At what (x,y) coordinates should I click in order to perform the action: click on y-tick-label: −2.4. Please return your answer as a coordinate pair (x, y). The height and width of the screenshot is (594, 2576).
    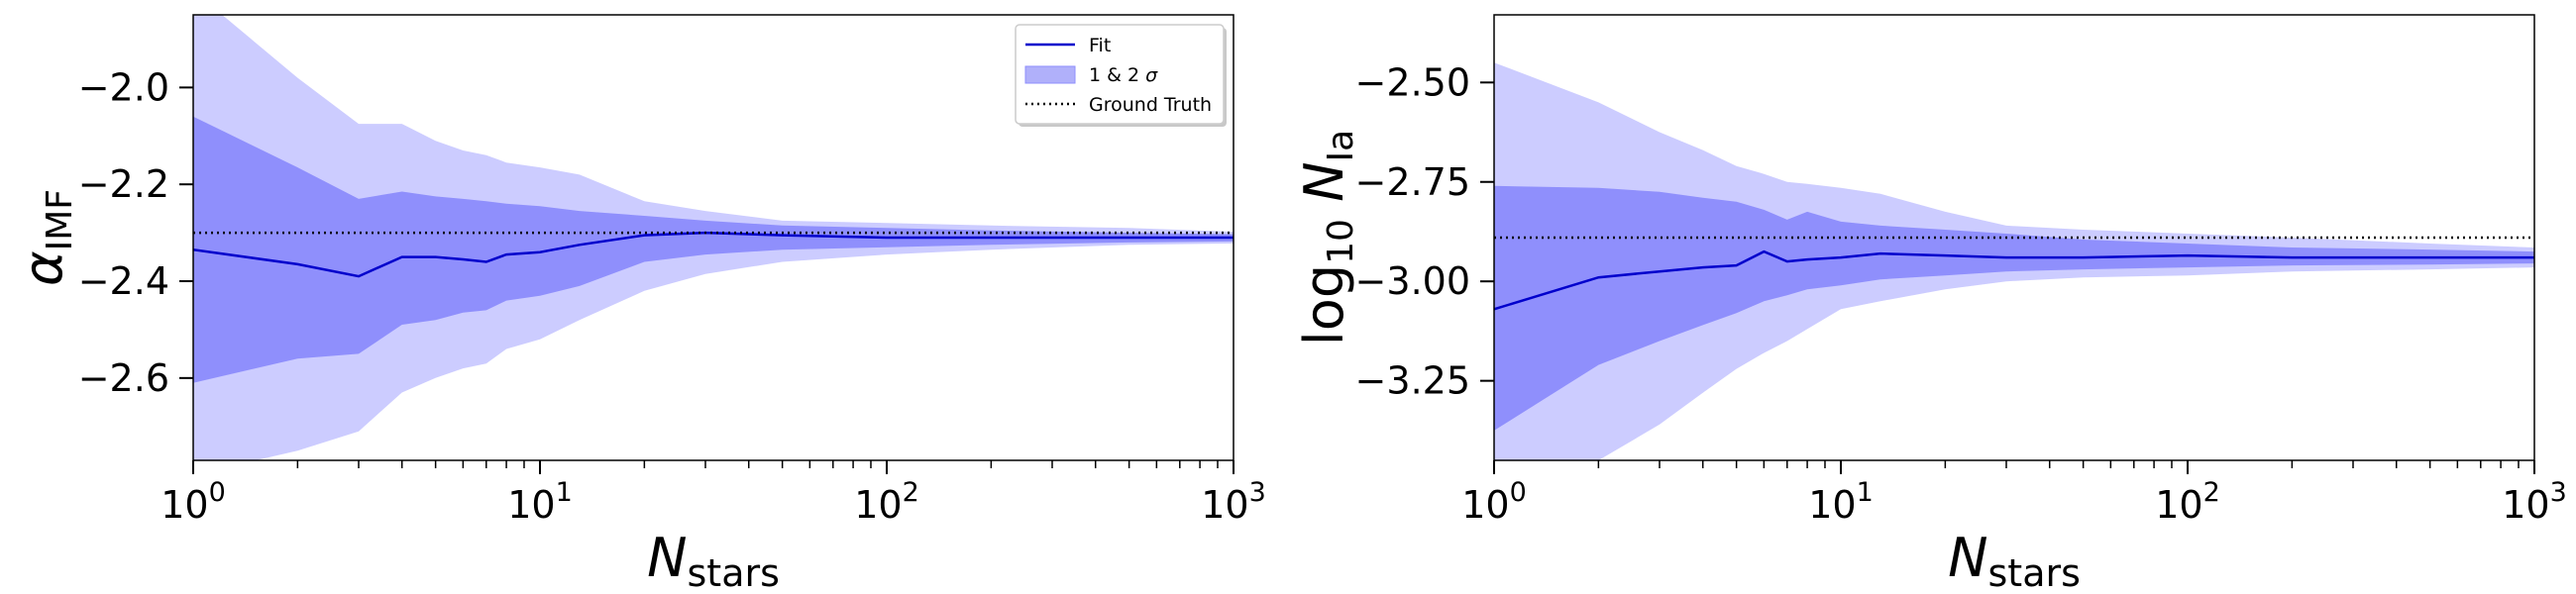
    Looking at the image, I should click on (124, 281).